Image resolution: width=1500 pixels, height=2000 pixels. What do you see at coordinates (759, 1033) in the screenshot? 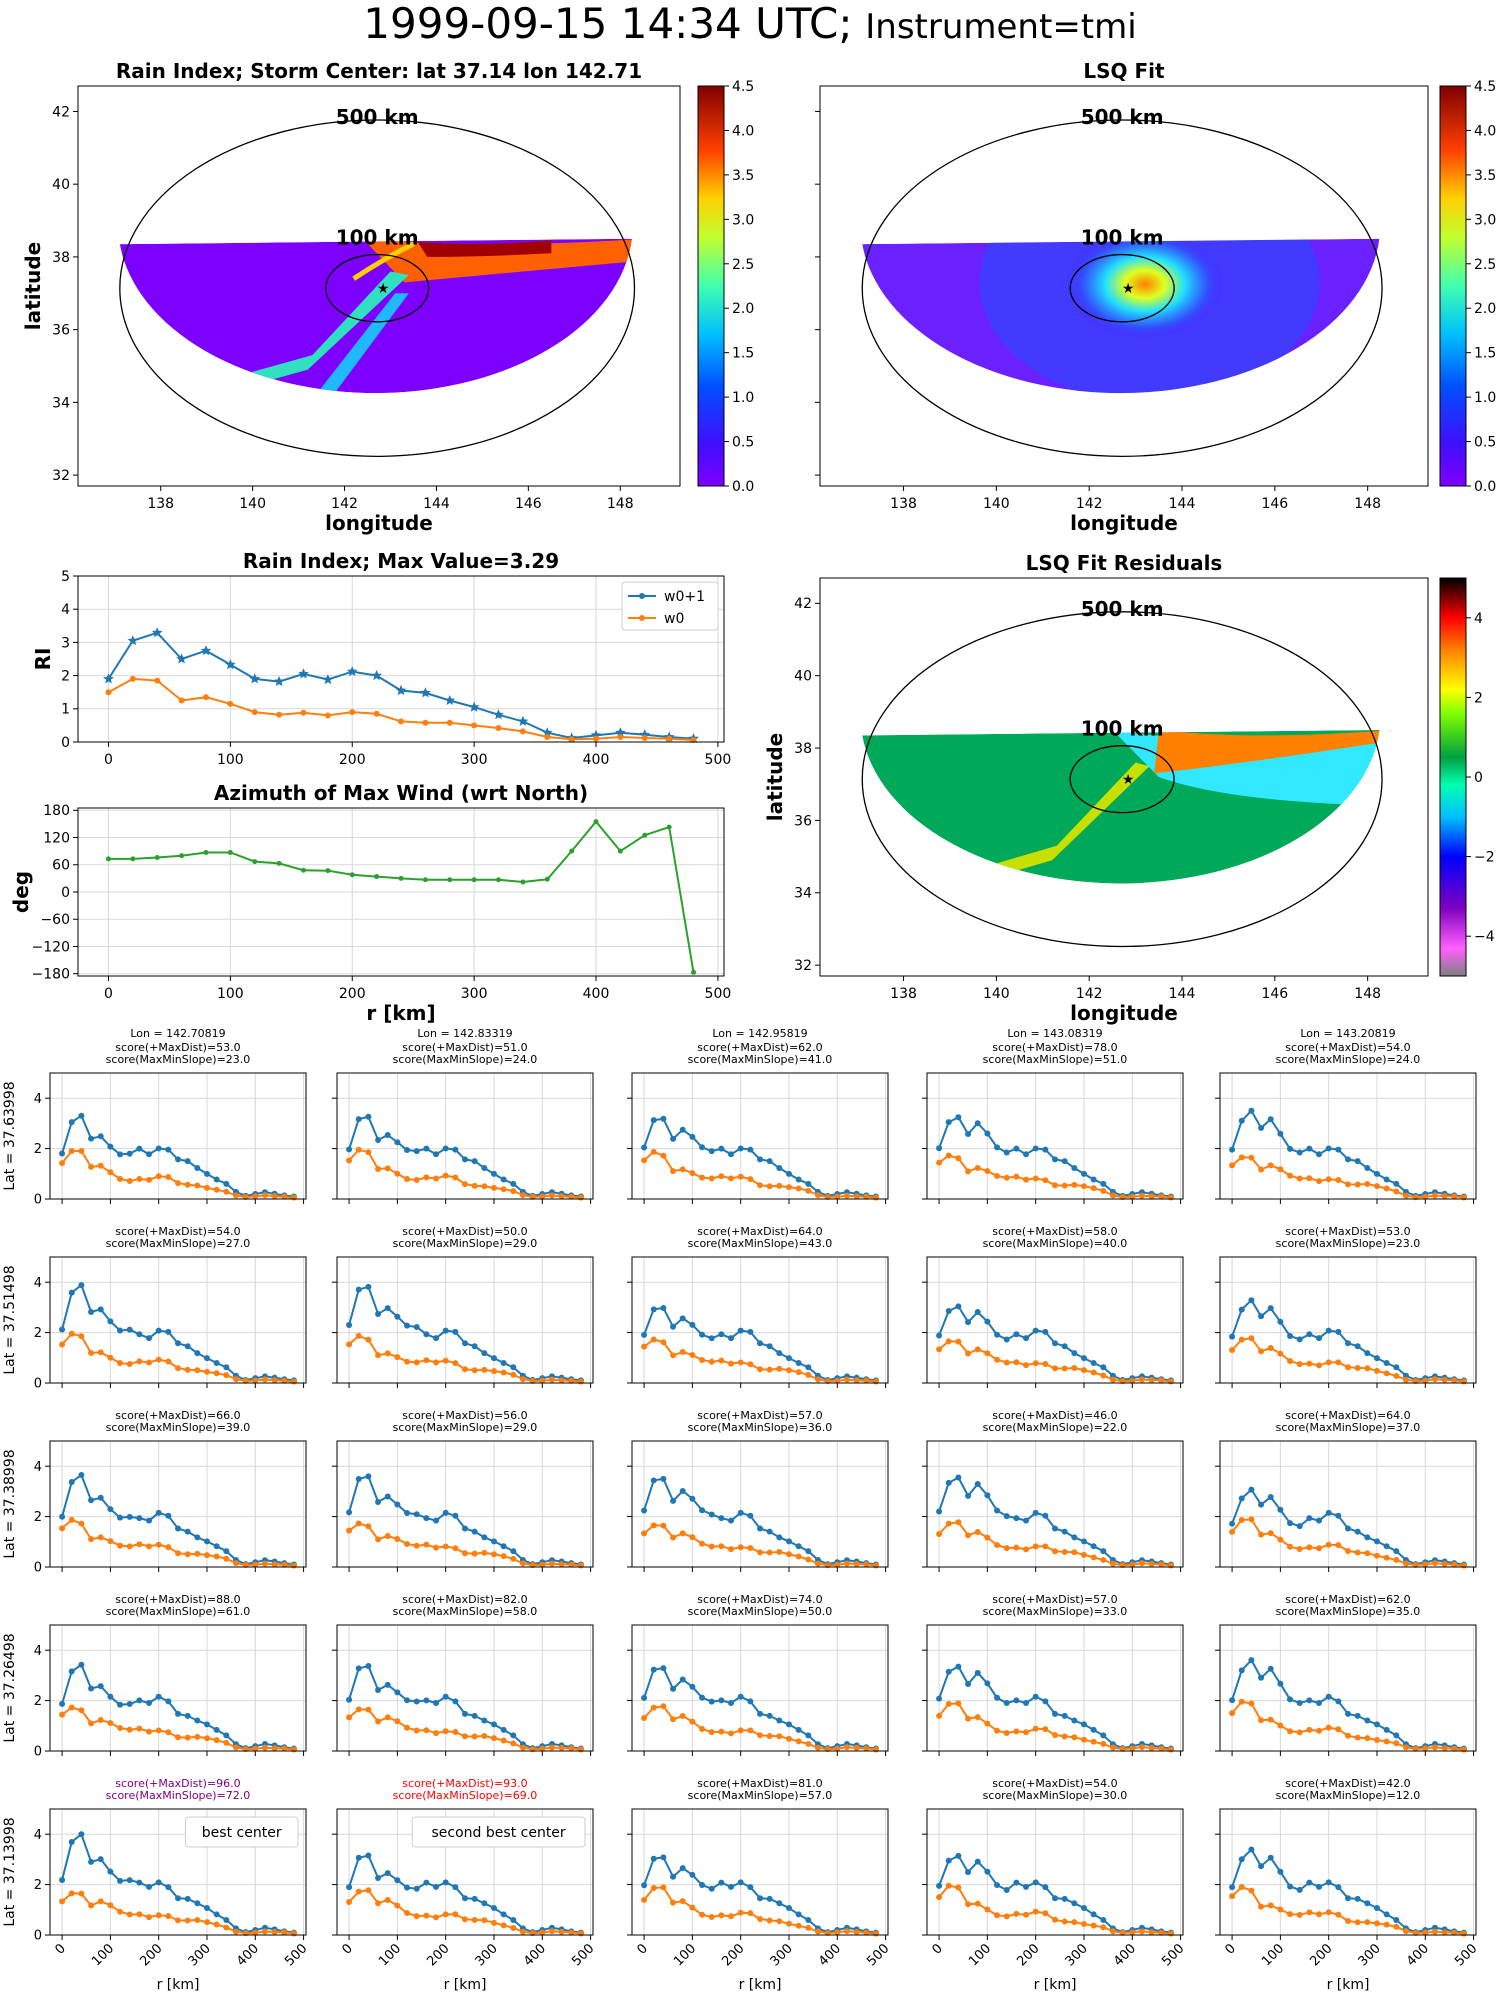
I see `panel-lon-label: Lon = 142.95819` at bounding box center [759, 1033].